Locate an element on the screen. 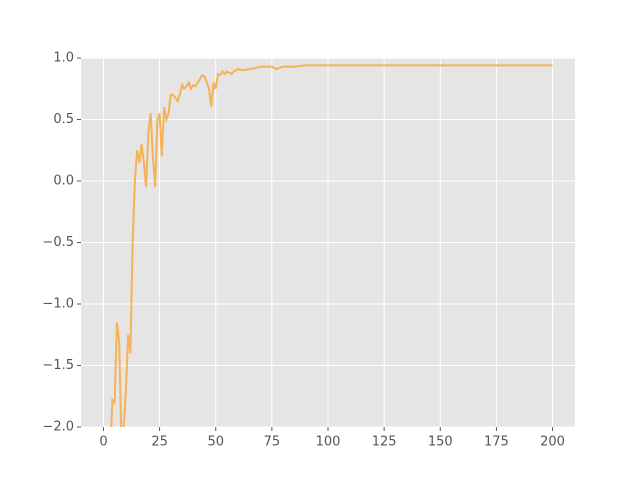 This screenshot has height=484, width=640. x-tick-label: 25 is located at coordinates (159, 442).